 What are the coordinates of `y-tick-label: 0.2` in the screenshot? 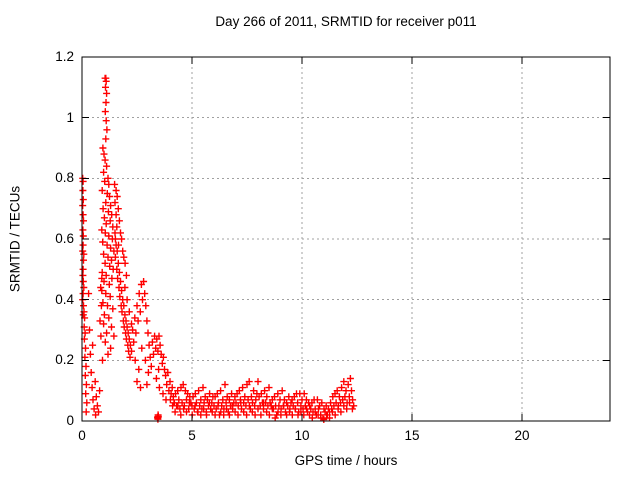 It's located at (64, 360).